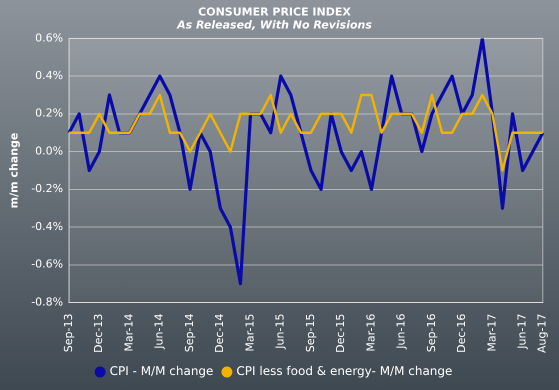 The width and height of the screenshot is (559, 390). Describe the element at coordinates (431, 333) in the screenshot. I see `x-tick-label: Sep-16` at that location.